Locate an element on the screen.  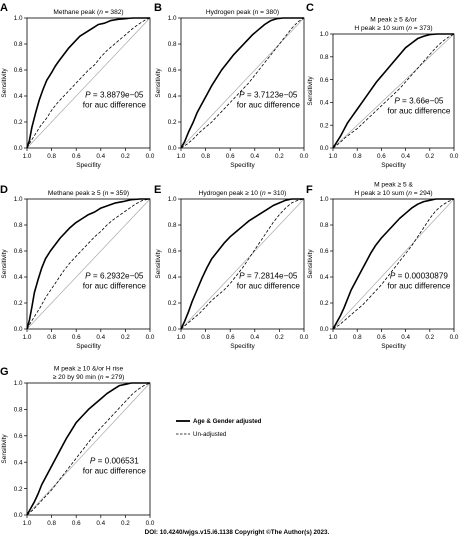
panel-letter: B is located at coordinates (158, 8).